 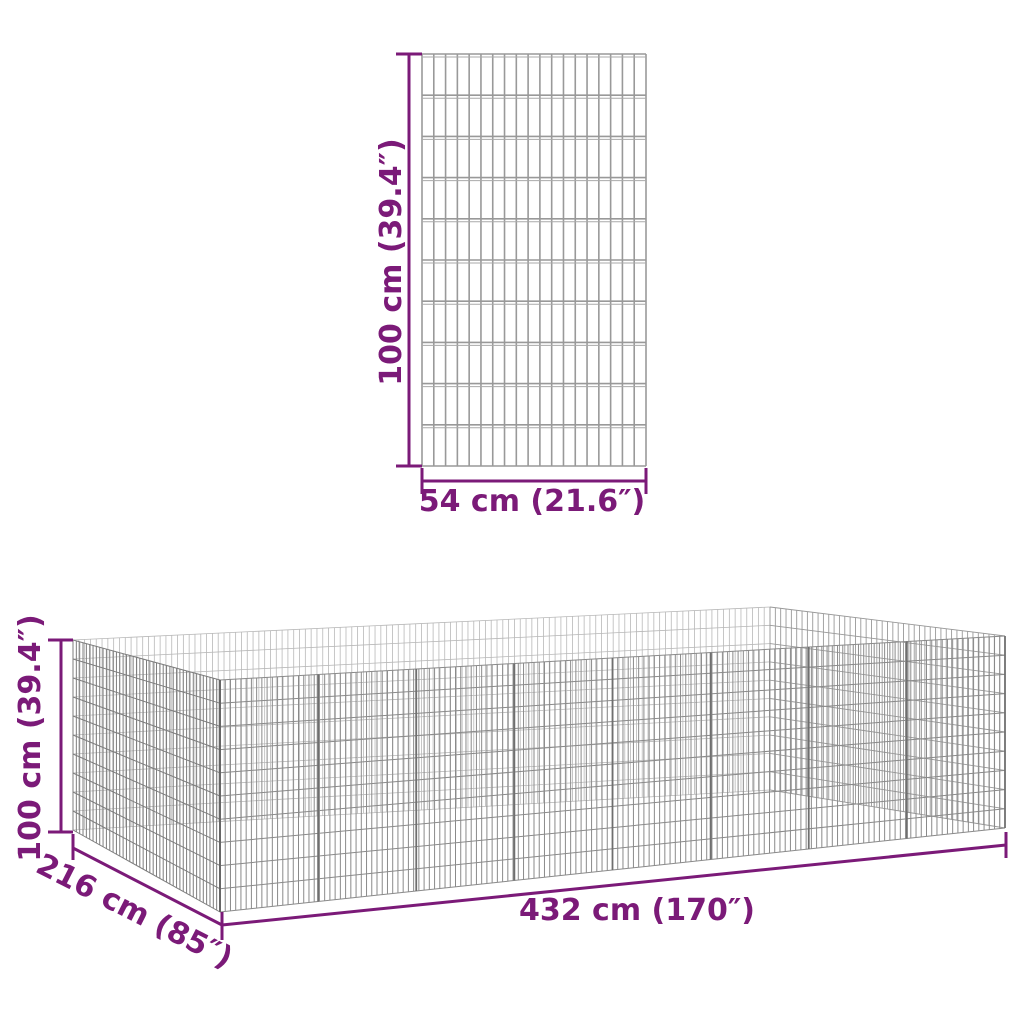 I want to click on pen-depth-dimension-line, so click(x=147, y=887).